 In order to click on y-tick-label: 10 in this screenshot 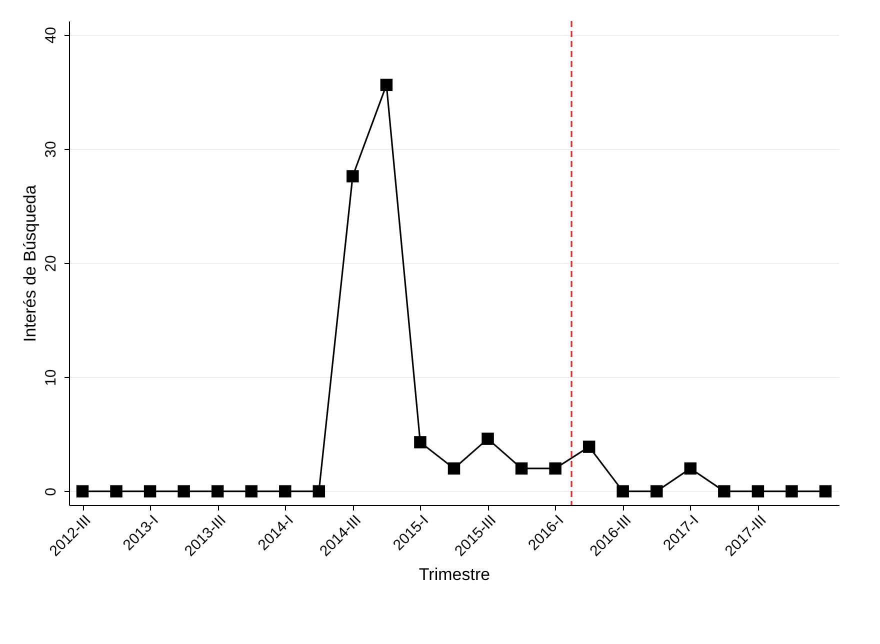, I will do `click(51, 377)`.